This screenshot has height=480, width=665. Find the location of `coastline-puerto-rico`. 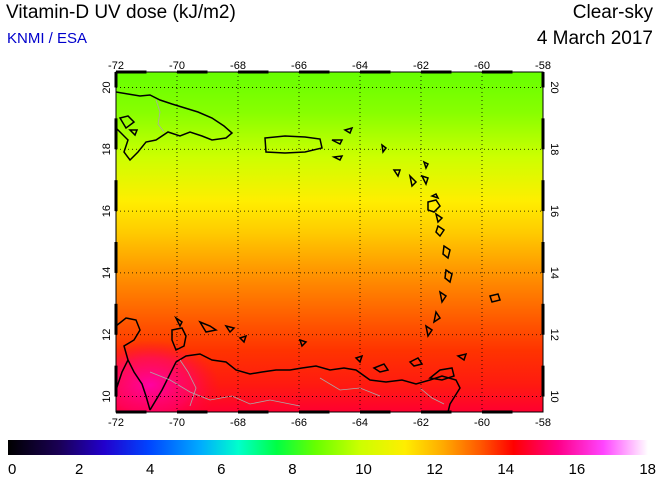

coastline-puerto-rico is located at coordinates (293, 144).